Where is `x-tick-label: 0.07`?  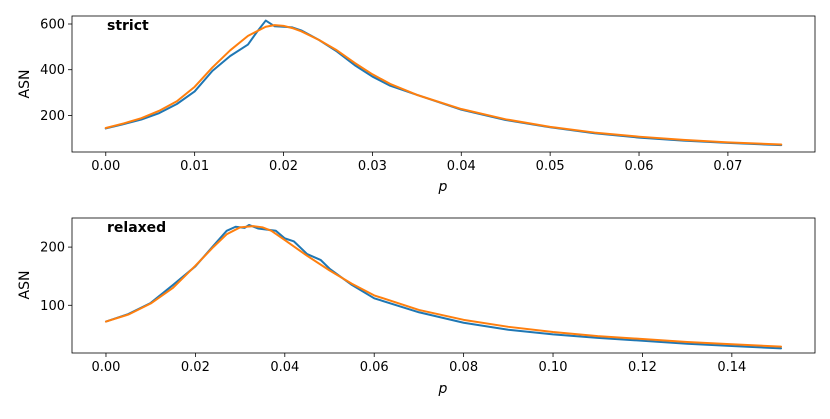
x-tick-label: 0.07 is located at coordinates (727, 166).